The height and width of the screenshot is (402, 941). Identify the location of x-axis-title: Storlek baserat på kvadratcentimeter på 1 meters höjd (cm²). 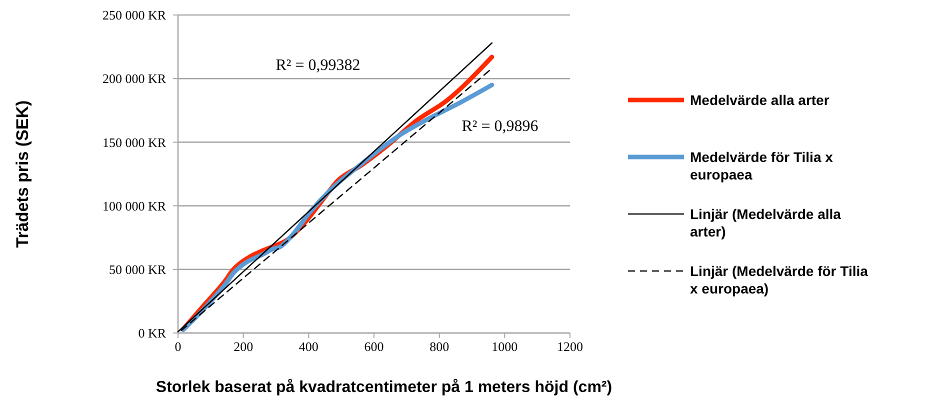
(384, 387).